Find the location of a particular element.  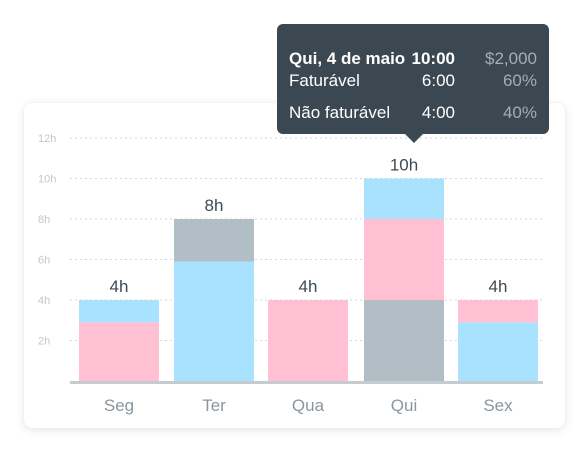

tooltip-nonbillable-label: Não faturável is located at coordinates (340, 112).